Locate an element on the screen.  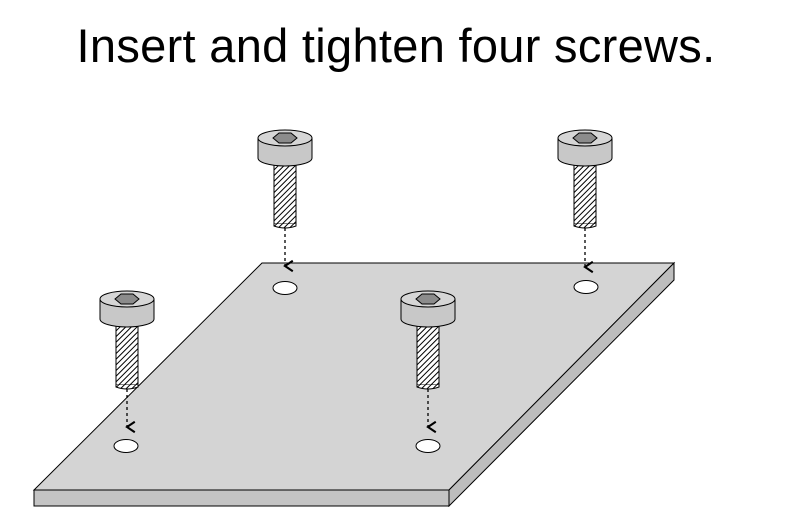
plate-side-edge is located at coordinates (561, 384).